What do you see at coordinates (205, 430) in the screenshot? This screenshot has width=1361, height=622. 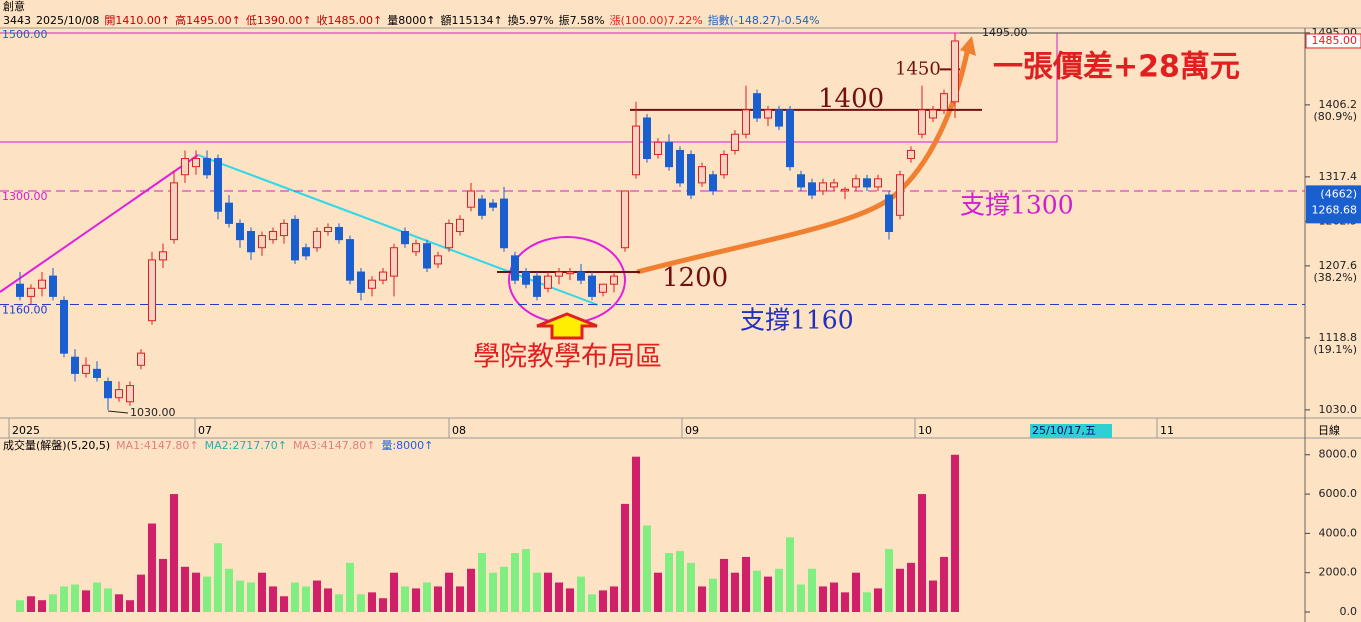 I see `month-label: 07` at bounding box center [205, 430].